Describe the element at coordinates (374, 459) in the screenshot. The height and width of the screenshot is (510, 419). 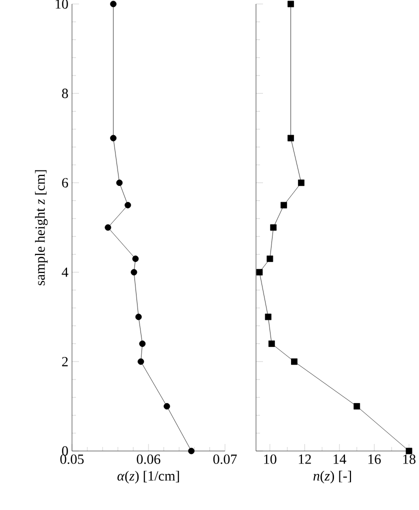
I see `x-tick-label: 16` at that location.